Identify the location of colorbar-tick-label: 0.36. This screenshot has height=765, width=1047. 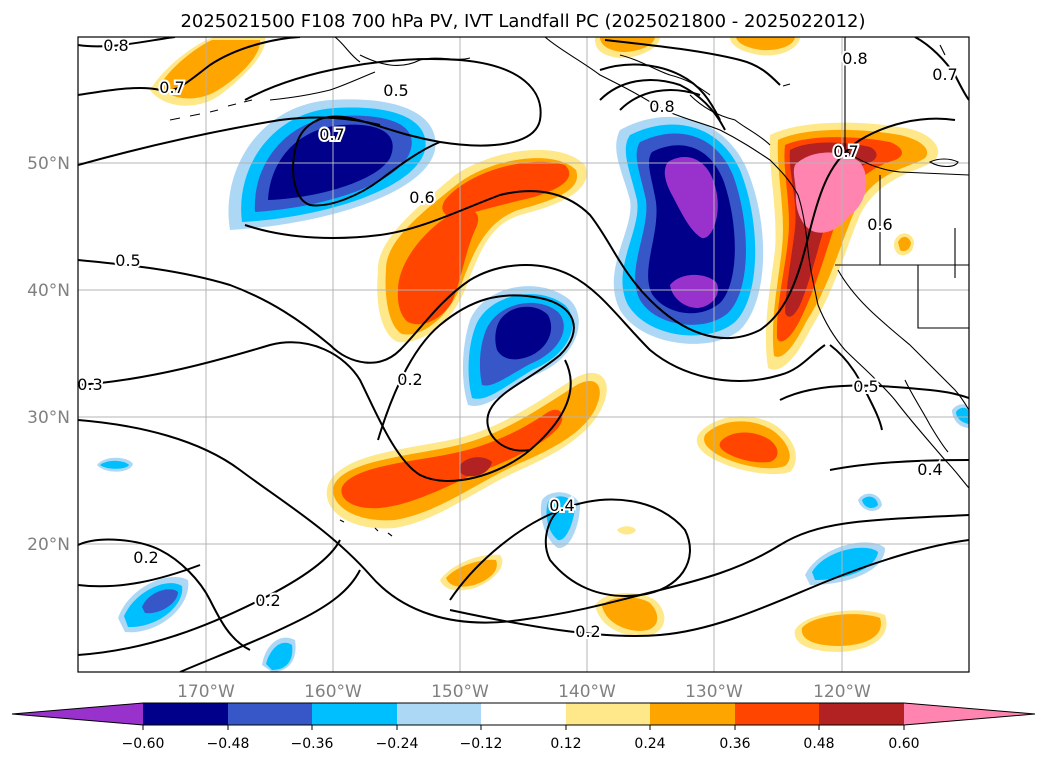
(734, 744).